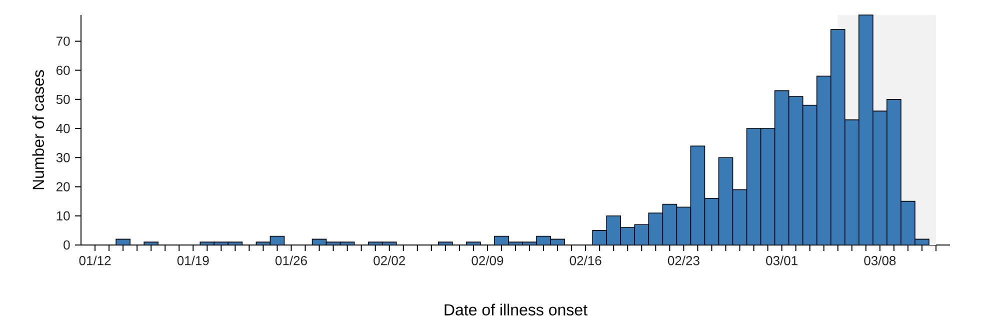 The image size is (981, 320). I want to click on y-tick-label: 60, so click(63, 70).